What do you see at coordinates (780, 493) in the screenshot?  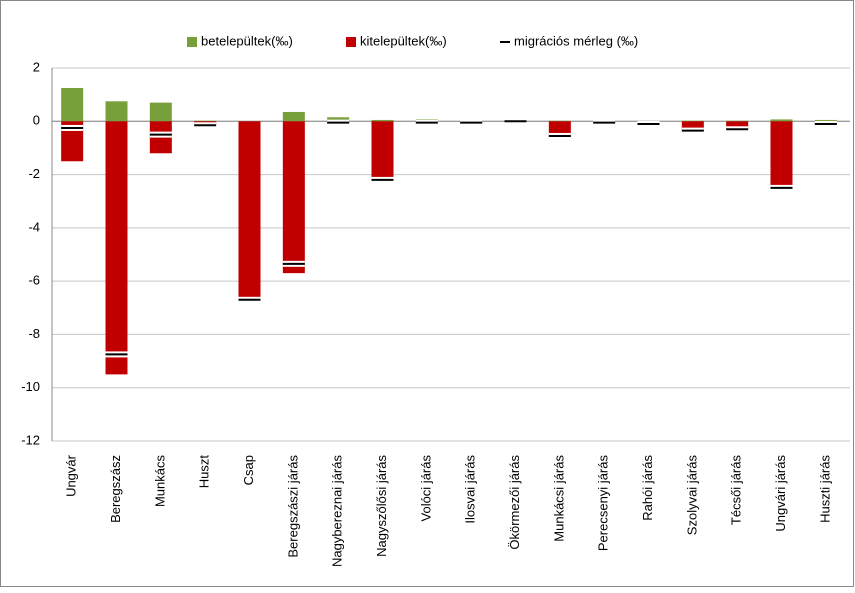 I see `x-tick-label: Ungvári járás` at bounding box center [780, 493].